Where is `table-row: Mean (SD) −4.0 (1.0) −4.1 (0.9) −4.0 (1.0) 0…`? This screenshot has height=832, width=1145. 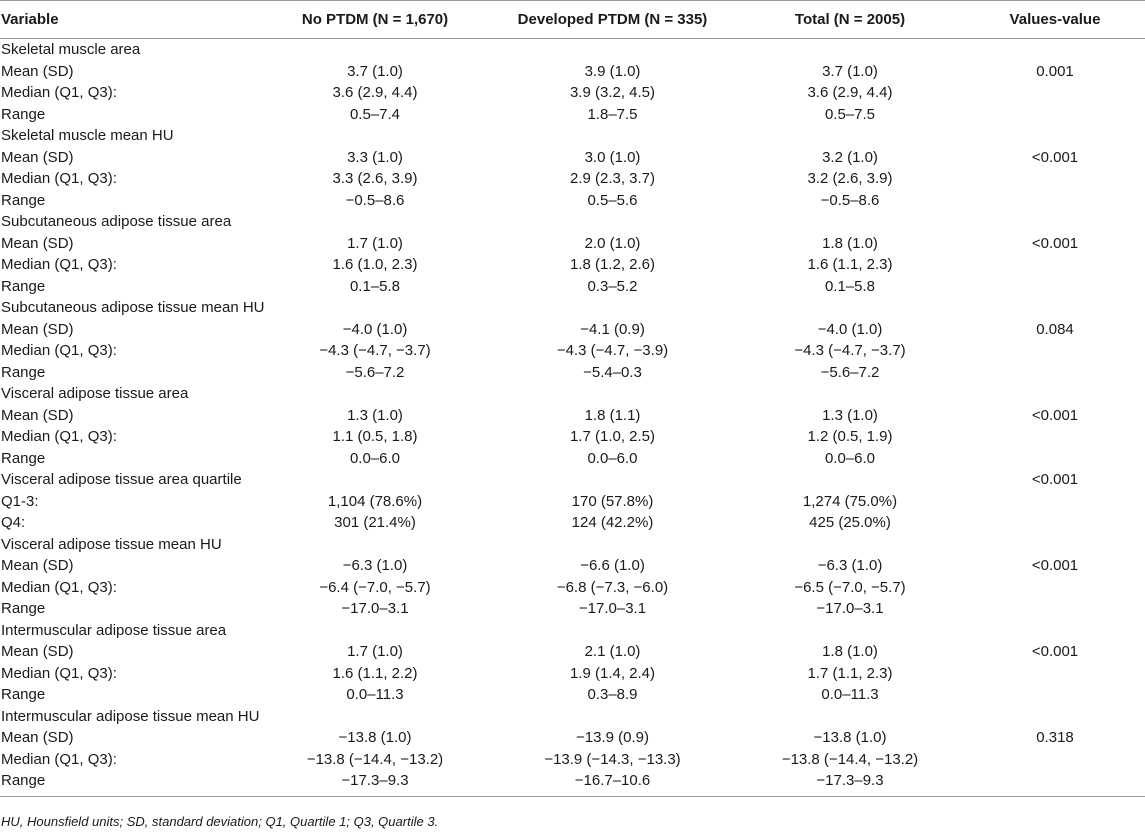
table-row: Mean (SD) −4.0 (1.0) −4.1 (0.9) −4.0 (1.0) 0… is located at coordinates (572, 330).